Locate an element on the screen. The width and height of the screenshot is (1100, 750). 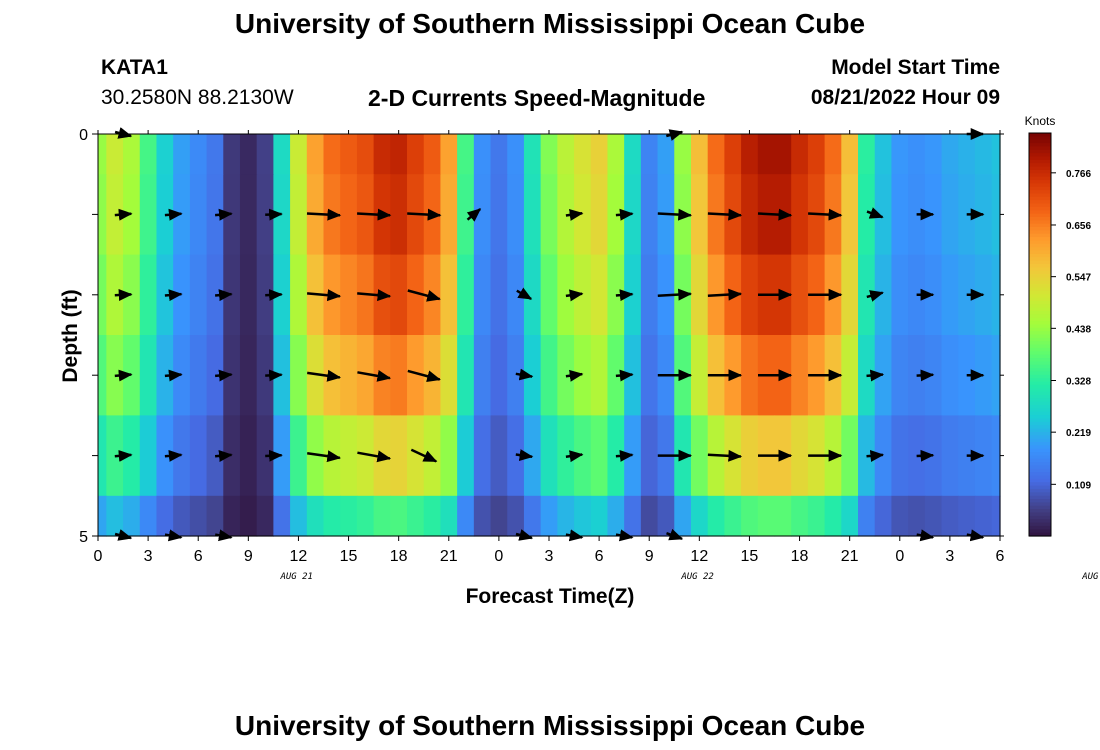
x-tick-label: 21 is located at coordinates (449, 556).